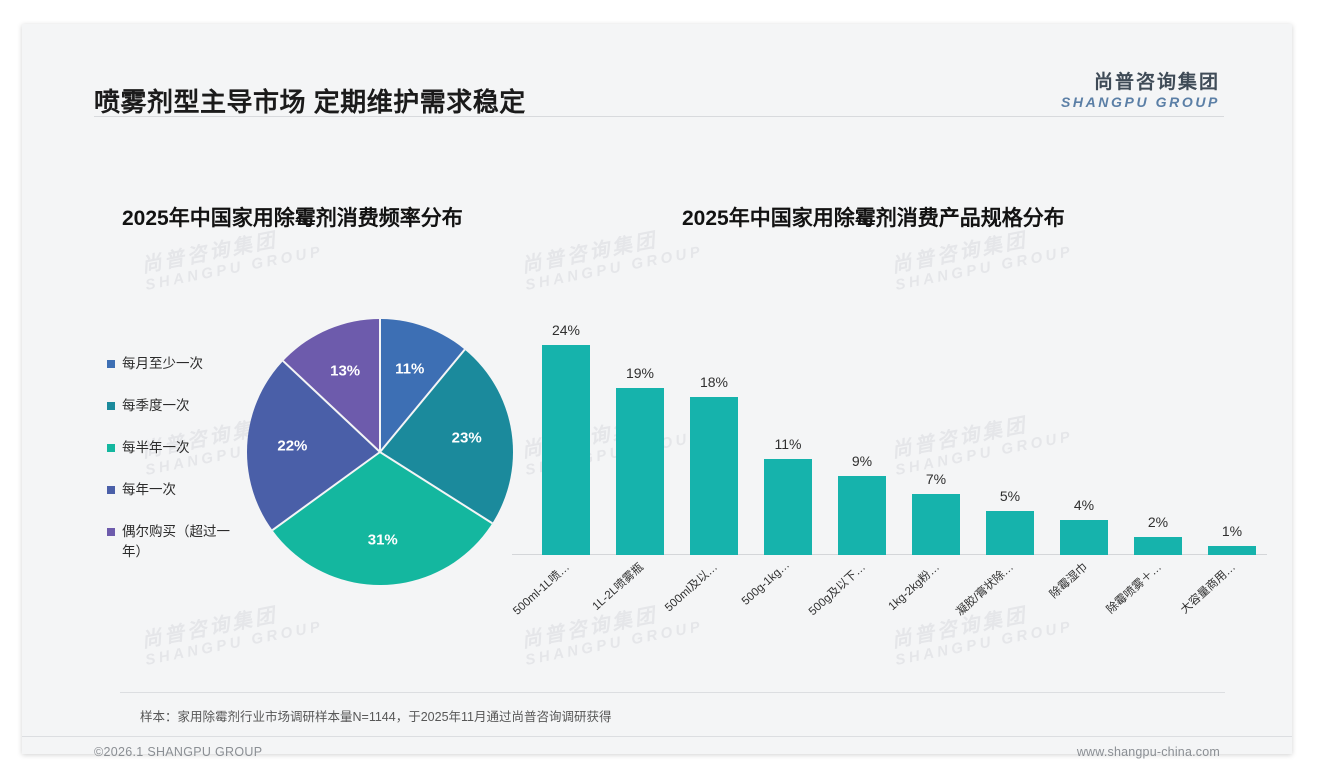  What do you see at coordinates (1069, 581) in the screenshot?
I see `bar-category-label: 除霉湿巾` at bounding box center [1069, 581].